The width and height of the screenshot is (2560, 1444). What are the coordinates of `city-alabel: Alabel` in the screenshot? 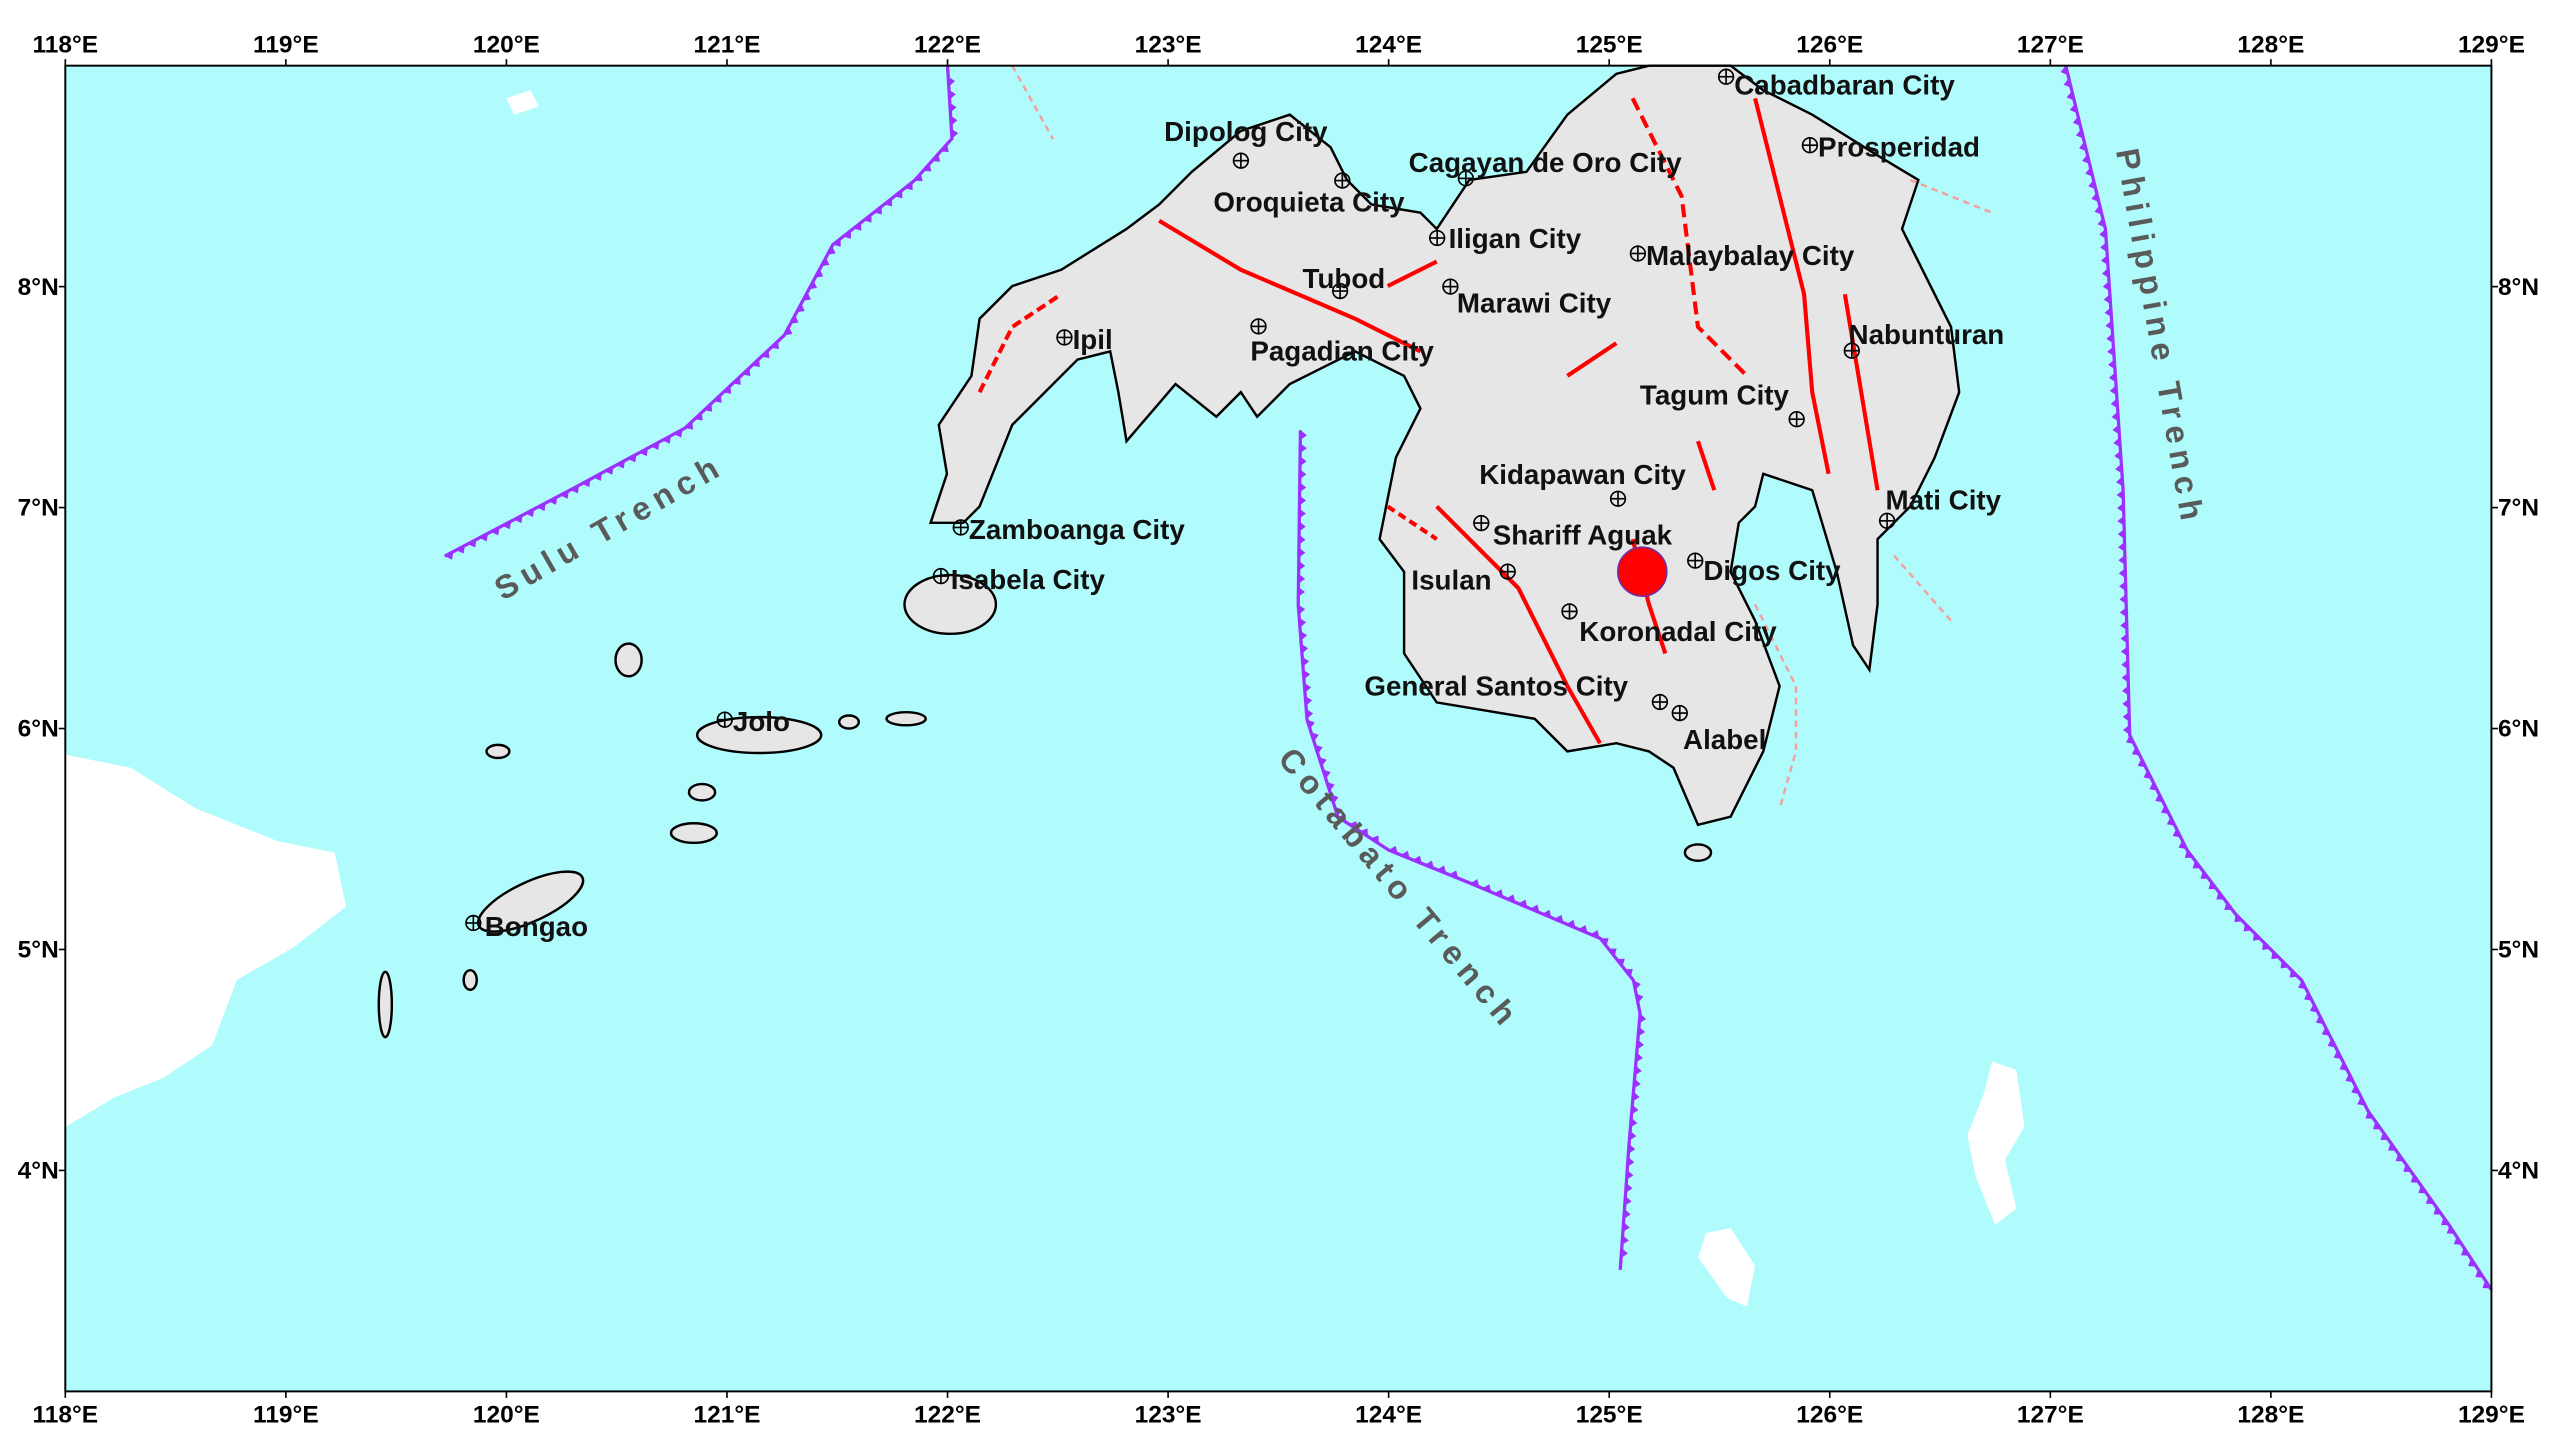 It's located at (1718, 729).